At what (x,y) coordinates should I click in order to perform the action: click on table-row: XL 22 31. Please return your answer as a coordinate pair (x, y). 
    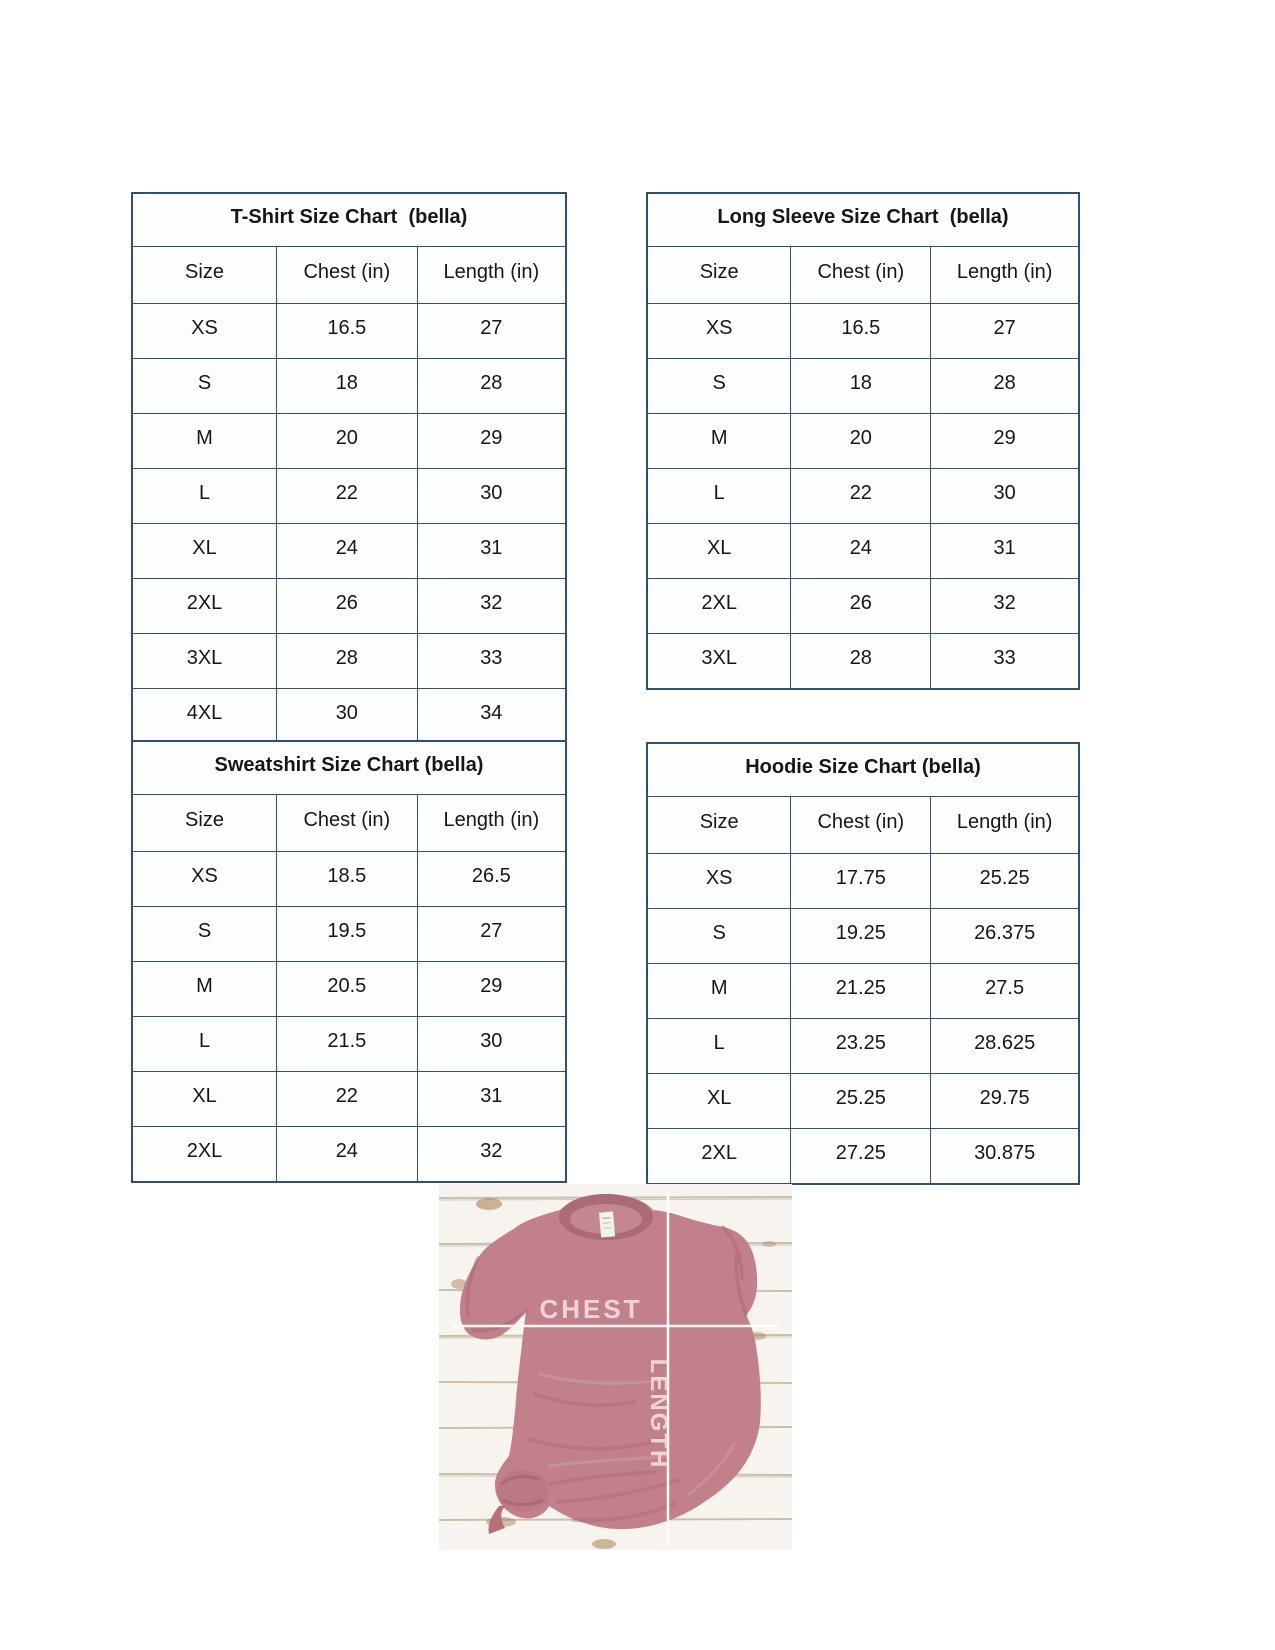
    Looking at the image, I should click on (349, 1099).